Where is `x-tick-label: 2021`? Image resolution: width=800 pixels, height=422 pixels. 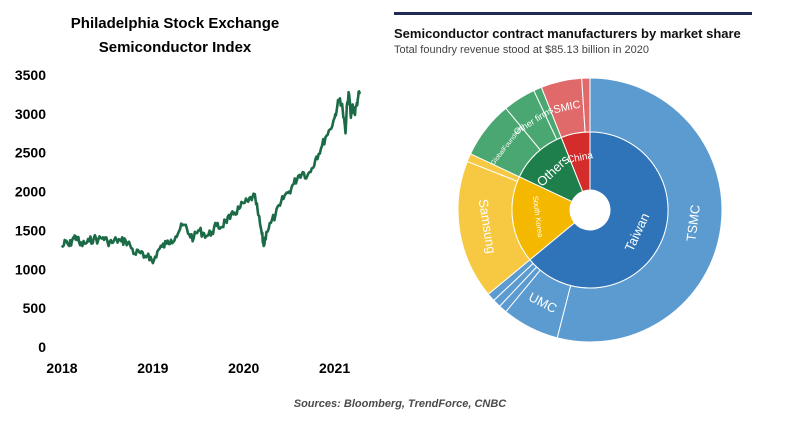
x-tick-label: 2021 is located at coordinates (334, 368).